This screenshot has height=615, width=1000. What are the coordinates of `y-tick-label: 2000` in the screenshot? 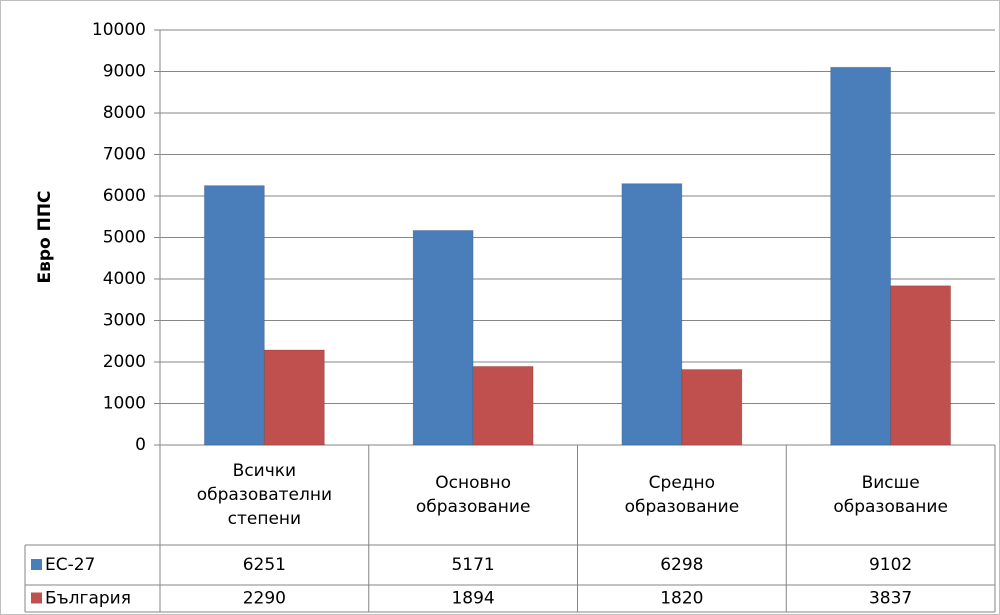 It's located at (124, 362).